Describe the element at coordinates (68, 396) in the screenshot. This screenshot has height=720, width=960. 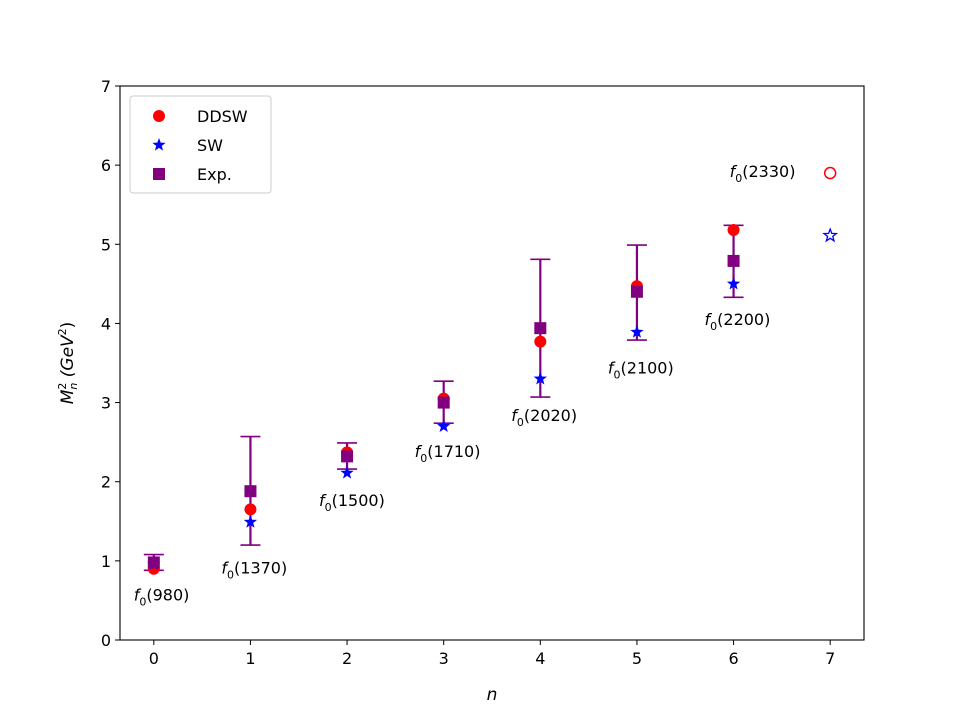
I see `y-label-main: M` at that location.